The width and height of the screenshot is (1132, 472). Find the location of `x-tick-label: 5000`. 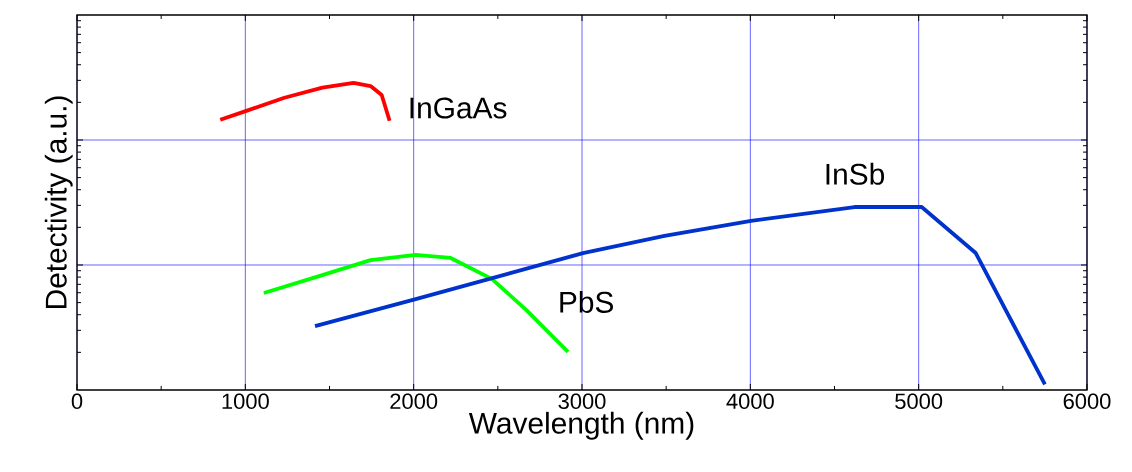

x-tick-label: 5000 is located at coordinates (919, 401).